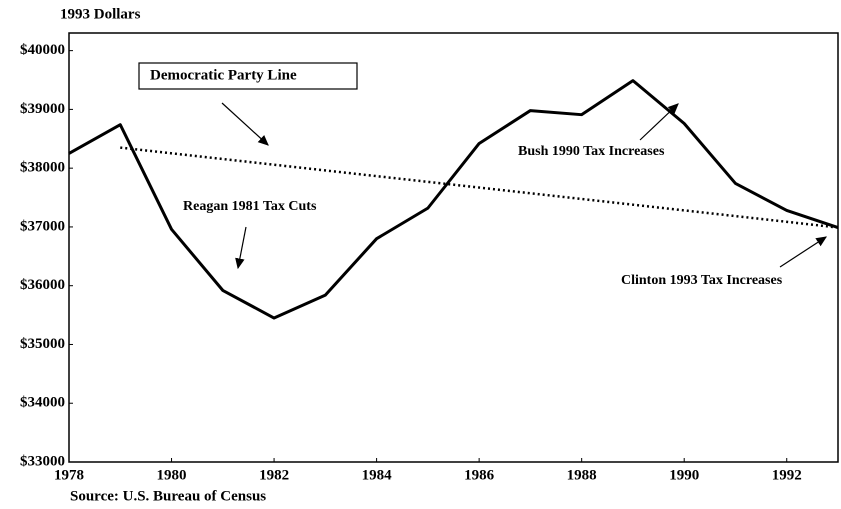 The height and width of the screenshot is (509, 841). What do you see at coordinates (479, 187) in the screenshot?
I see `trend-line` at bounding box center [479, 187].